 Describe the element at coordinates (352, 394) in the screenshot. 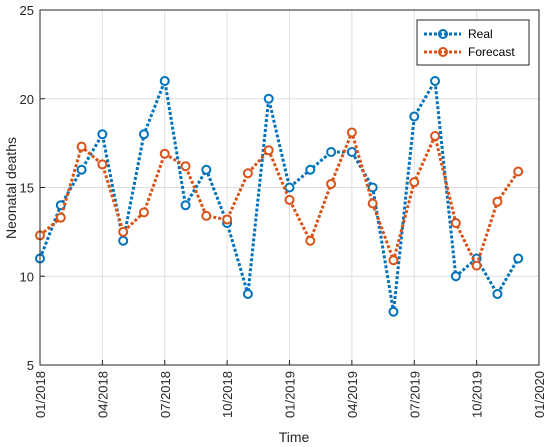

I see `x-tick-label: 04/2019` at that location.